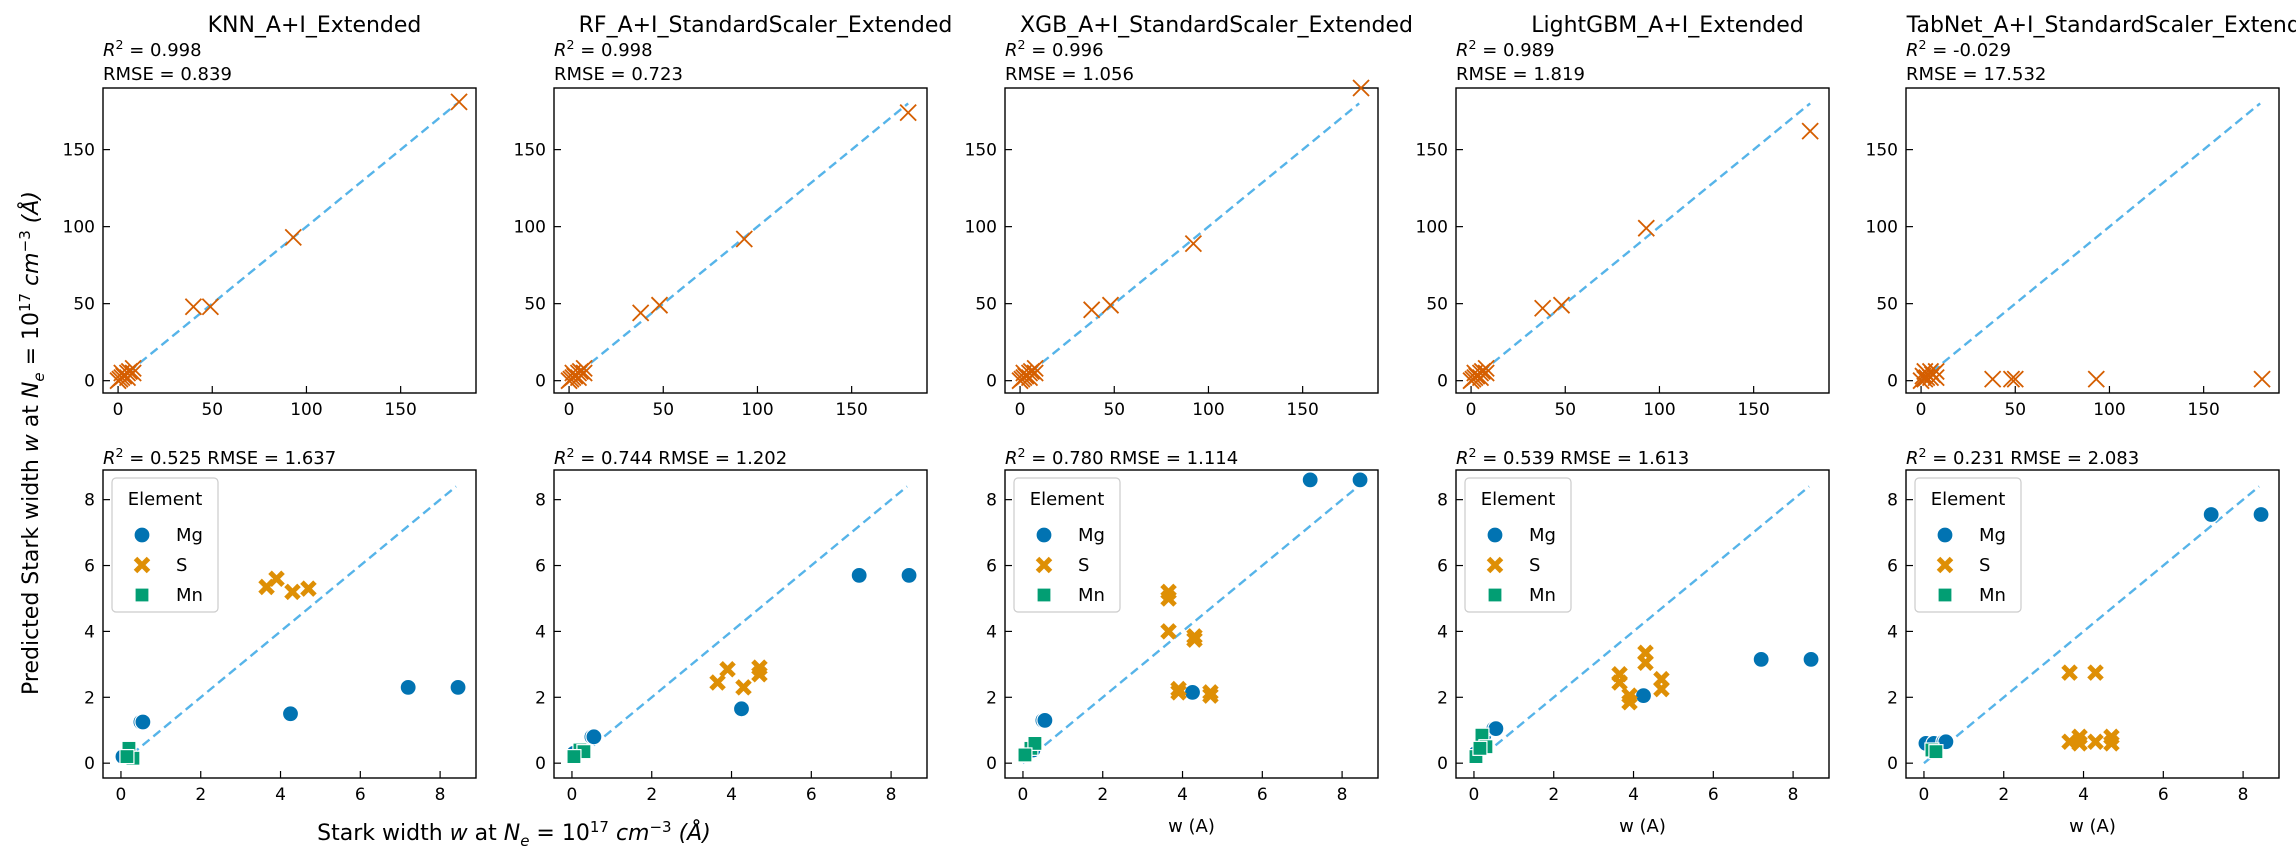  Describe the element at coordinates (1083, 565) in the screenshot. I see `legend-label: S` at that location.